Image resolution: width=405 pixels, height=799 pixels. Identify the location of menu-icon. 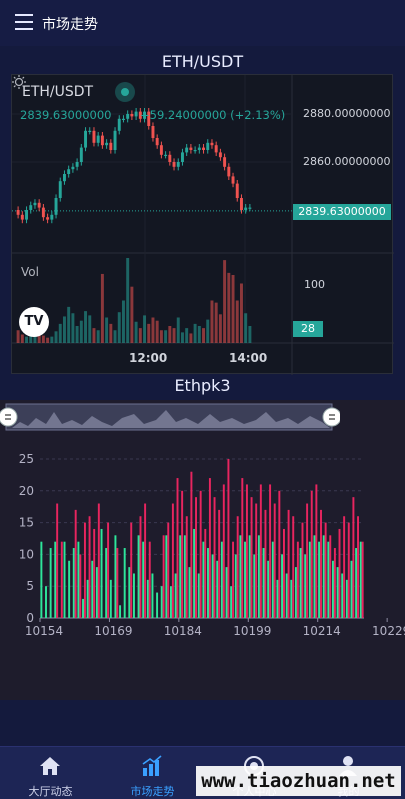
(24, 22).